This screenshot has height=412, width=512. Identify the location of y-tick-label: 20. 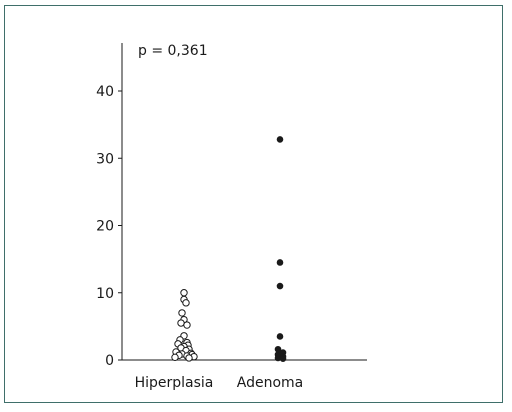
(105, 227).